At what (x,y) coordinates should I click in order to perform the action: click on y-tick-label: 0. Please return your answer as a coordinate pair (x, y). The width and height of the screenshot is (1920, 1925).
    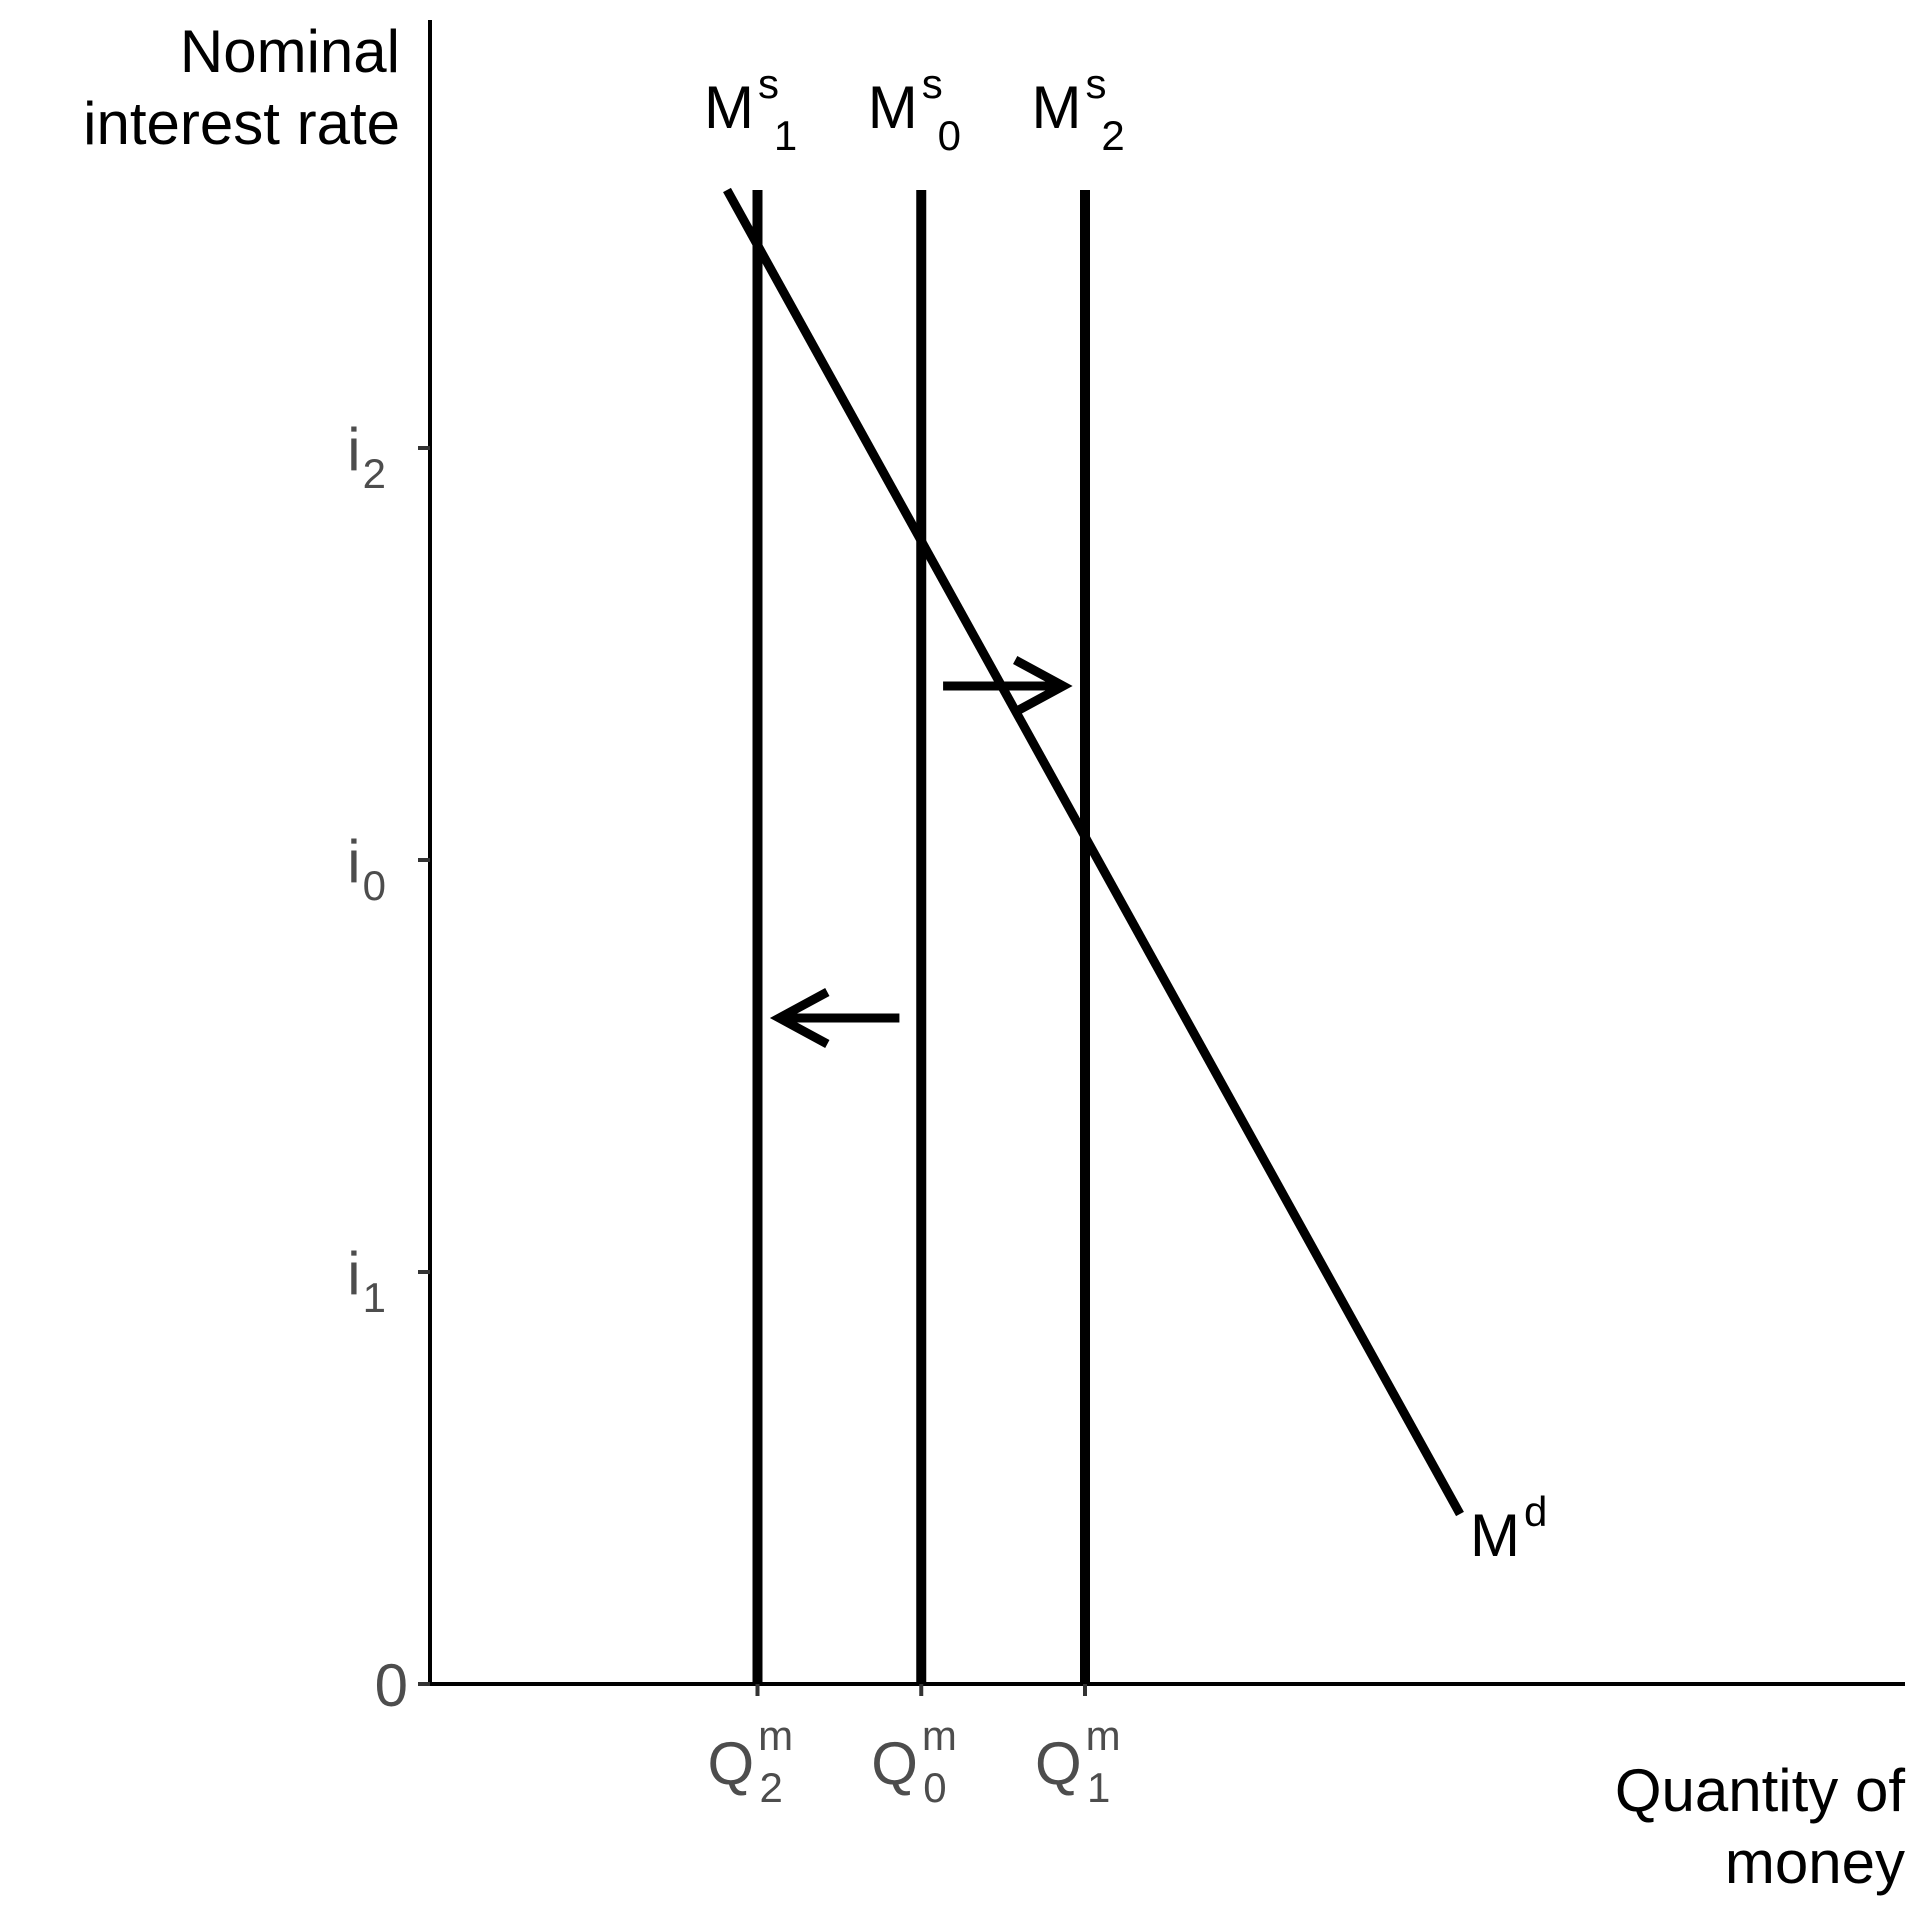
    Looking at the image, I should click on (391, 1685).